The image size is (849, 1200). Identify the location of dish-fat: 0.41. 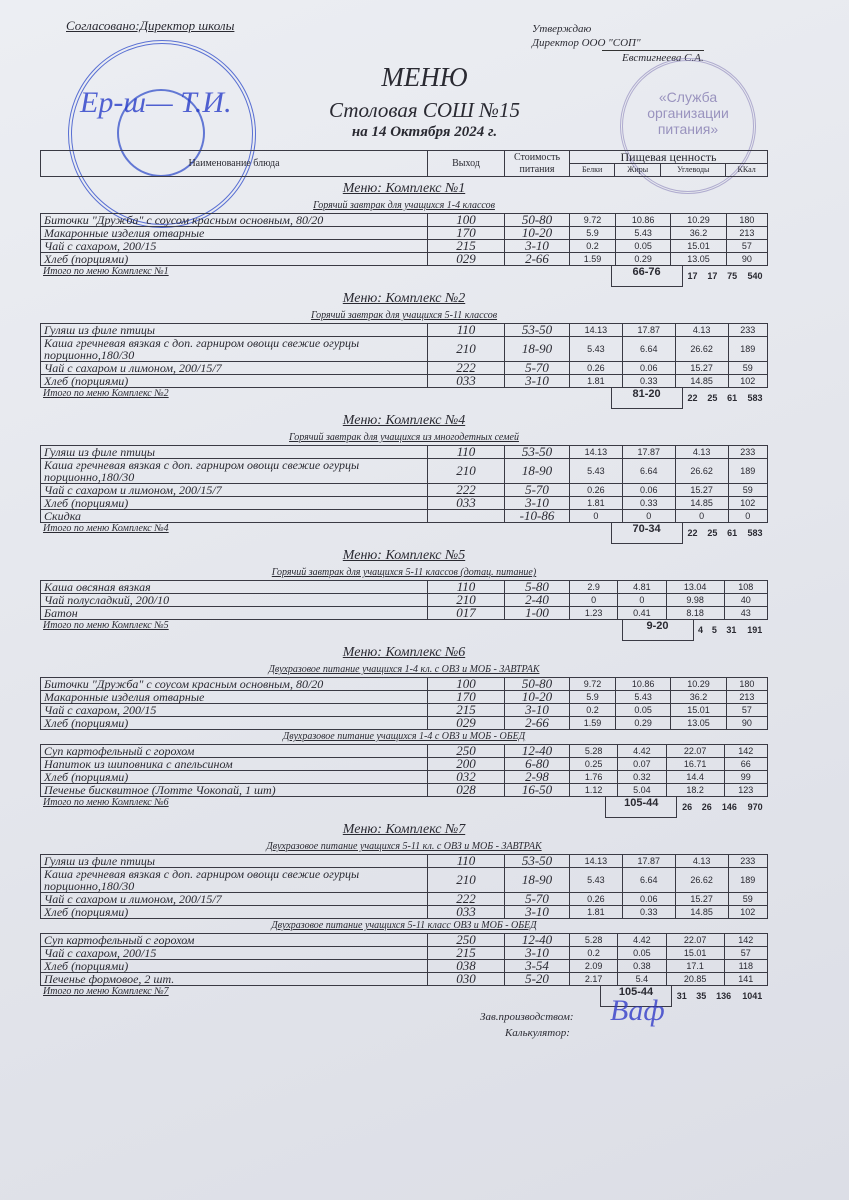
(642, 613).